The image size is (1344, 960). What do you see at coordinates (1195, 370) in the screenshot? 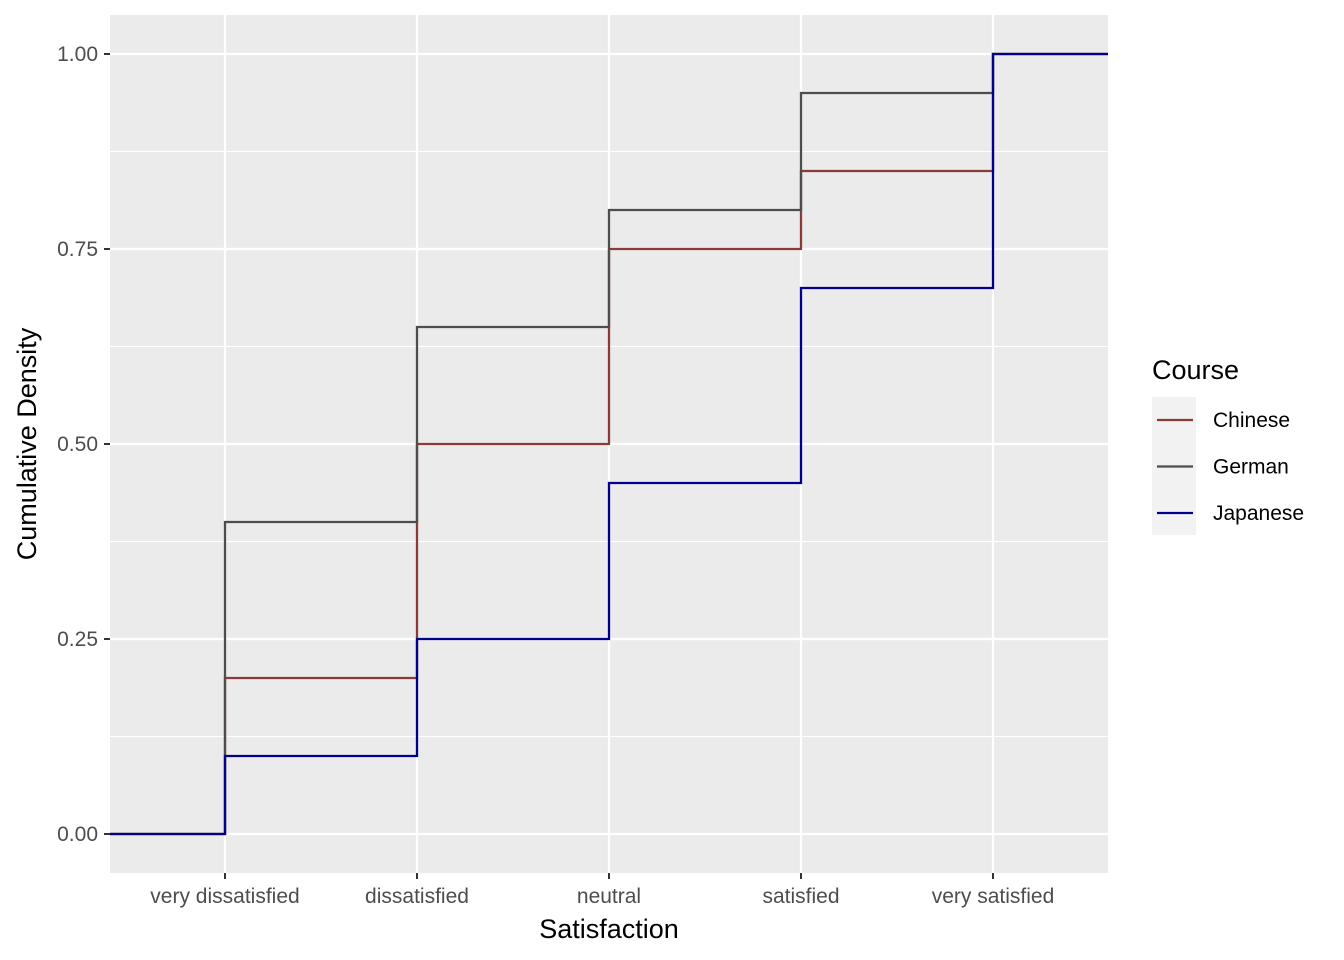
I see `legend-title: Course` at bounding box center [1195, 370].